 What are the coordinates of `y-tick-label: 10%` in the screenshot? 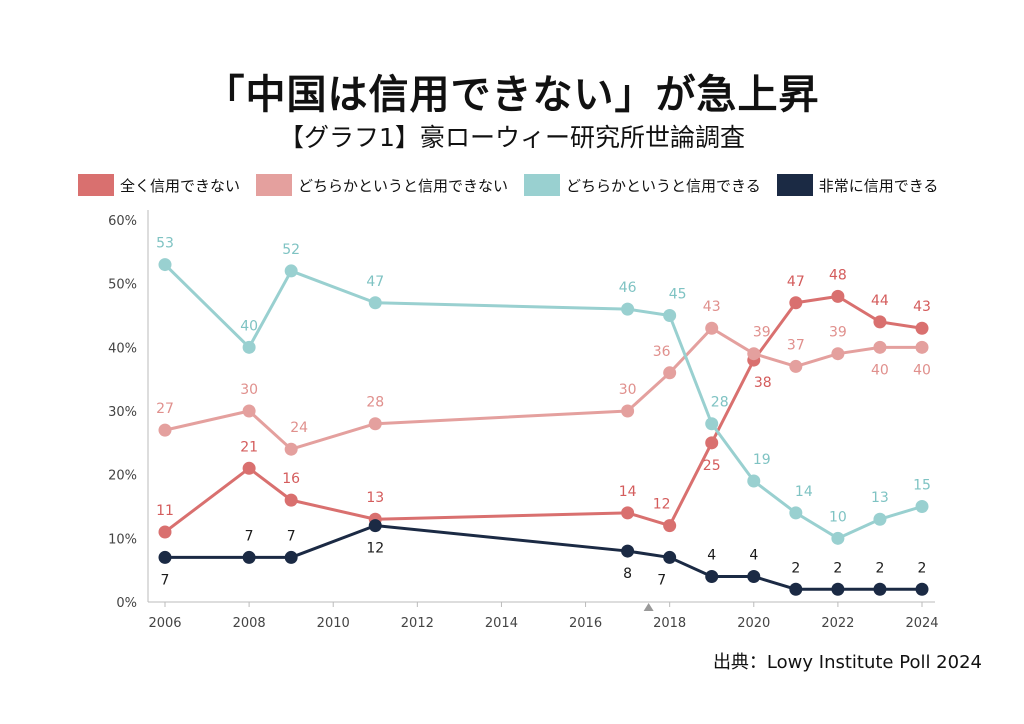 It's located at (122, 539).